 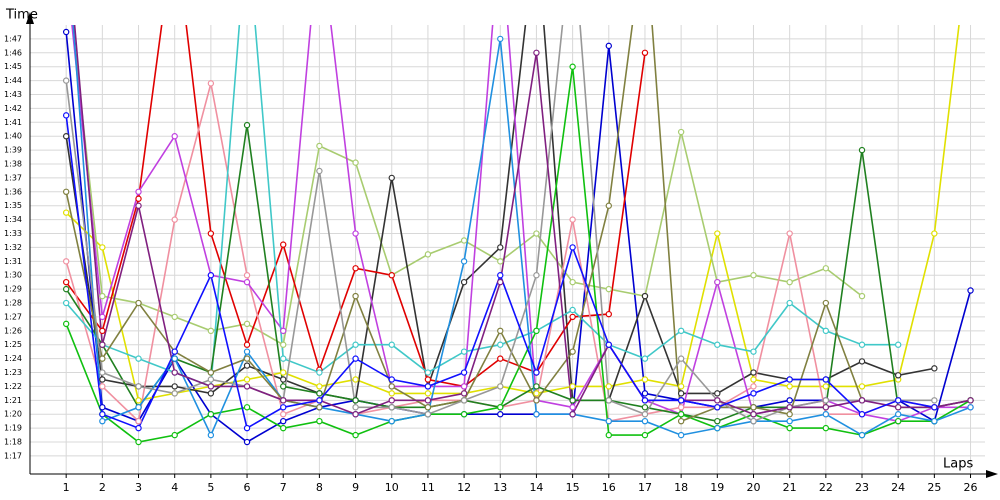 What do you see at coordinates (826, 487) in the screenshot?
I see `x-tick-label: 22` at bounding box center [826, 487].